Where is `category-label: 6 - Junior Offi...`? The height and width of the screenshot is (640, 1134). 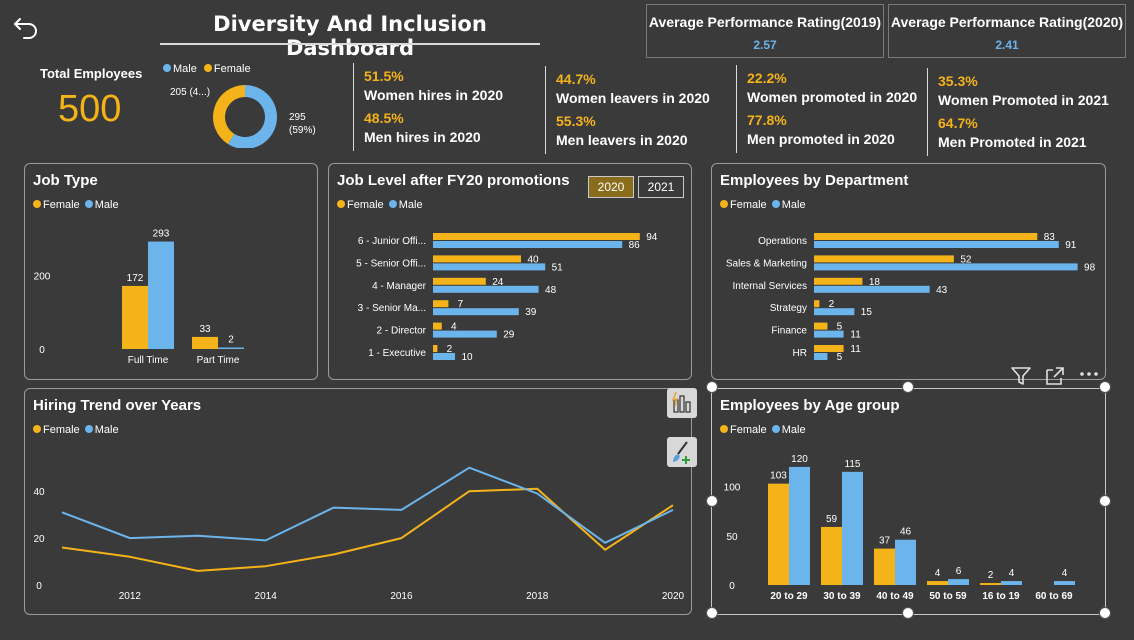
category-label: 6 - Junior Offi... is located at coordinates (392, 241).